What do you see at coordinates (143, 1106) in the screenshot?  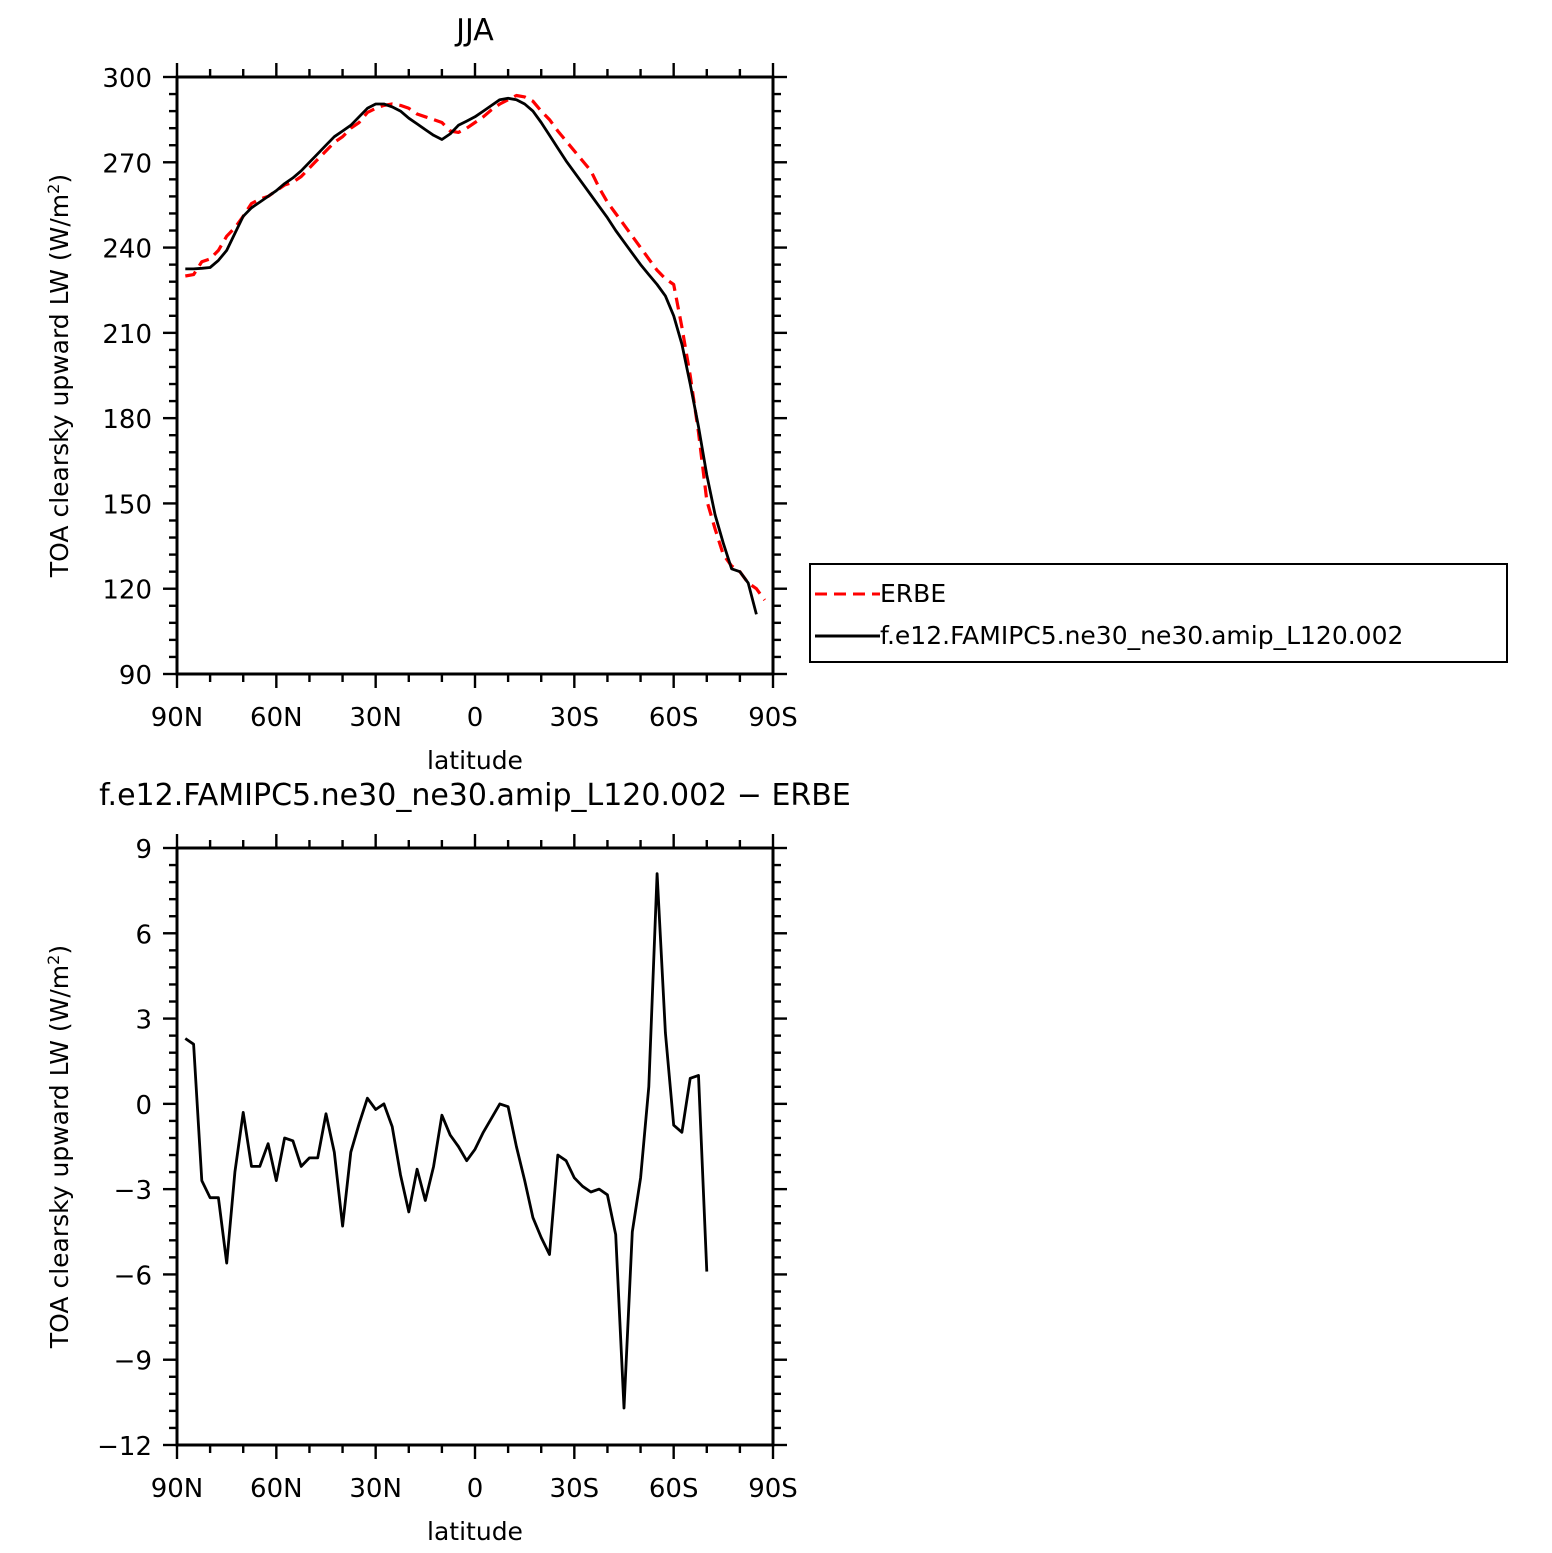 I see `y-tick-label: 0` at bounding box center [143, 1106].